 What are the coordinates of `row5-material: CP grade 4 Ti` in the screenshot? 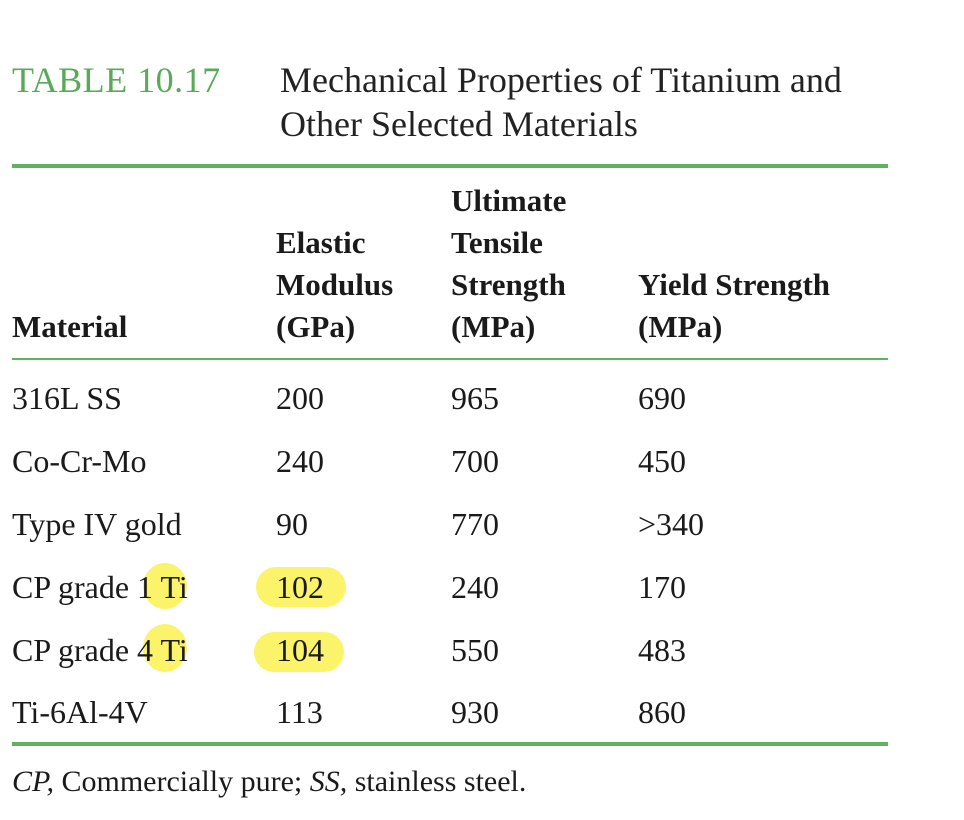 It's located at (100, 650).